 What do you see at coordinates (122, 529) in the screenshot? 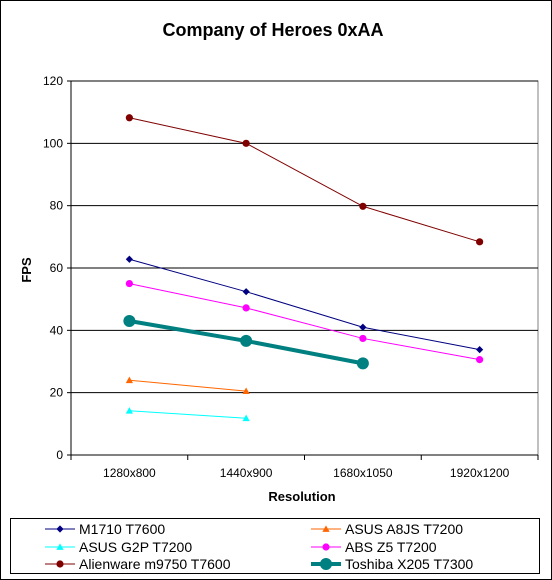
I see `legend-label: M1710 T7600` at bounding box center [122, 529].